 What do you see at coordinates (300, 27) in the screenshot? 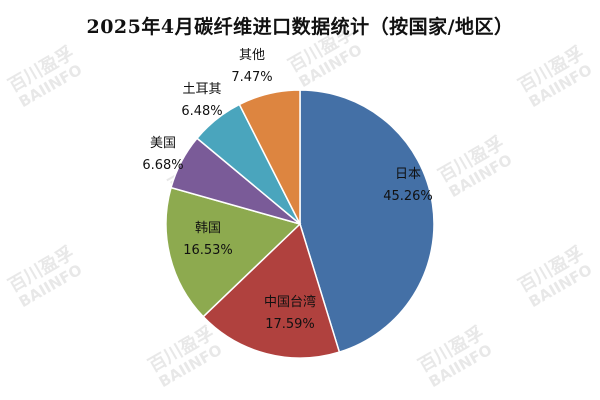
I see `chart-title: 2025年4月碳纤维进口数据统计（按国家/地区）` at bounding box center [300, 27].